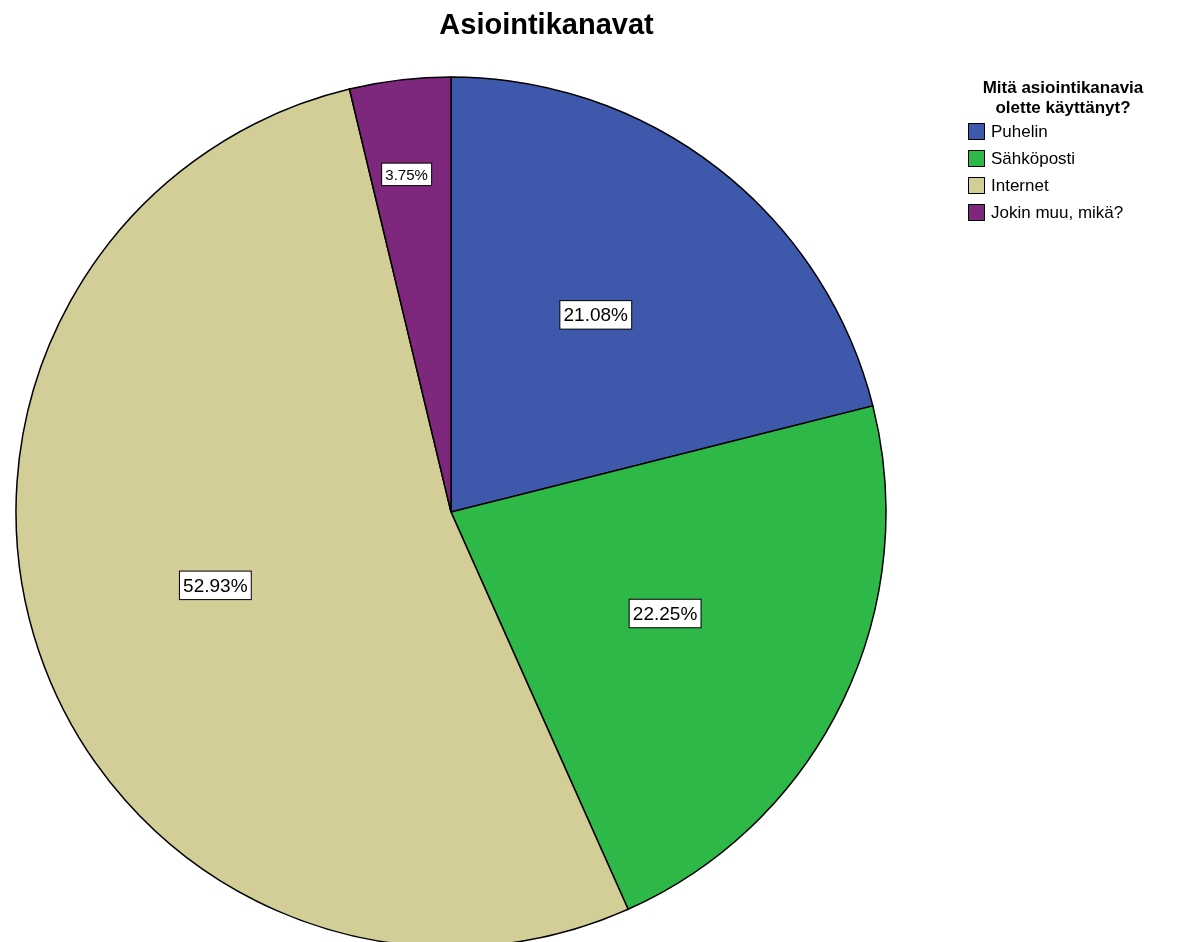  I want to click on legend-label: Internet, so click(1020, 185).